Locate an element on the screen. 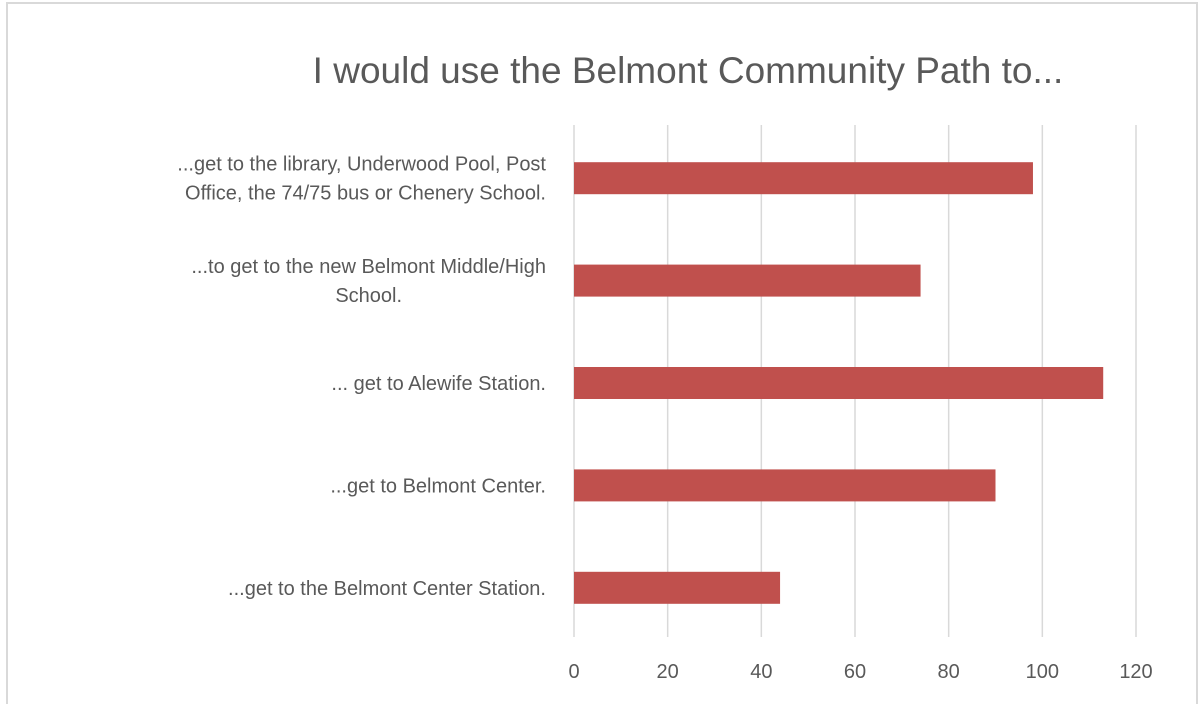  x-tick-label: 60 is located at coordinates (855, 672).